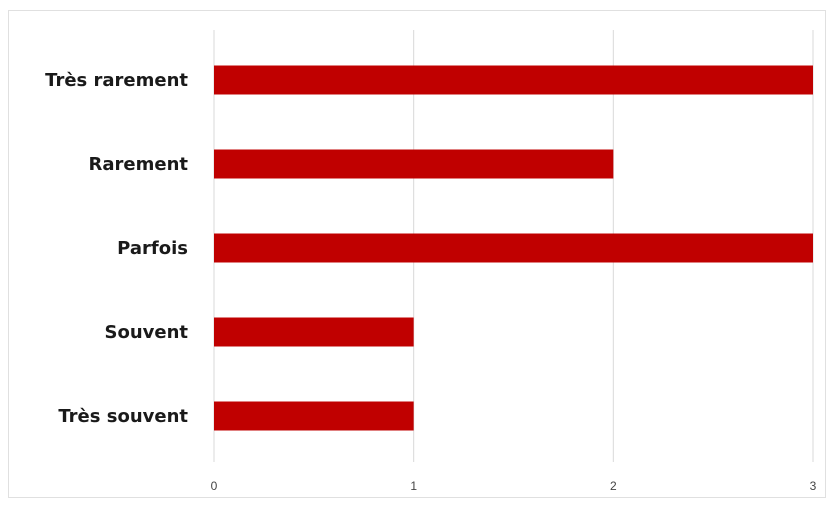 The width and height of the screenshot is (834, 506). What do you see at coordinates (214, 486) in the screenshot?
I see `x-tick-label: 0` at bounding box center [214, 486].